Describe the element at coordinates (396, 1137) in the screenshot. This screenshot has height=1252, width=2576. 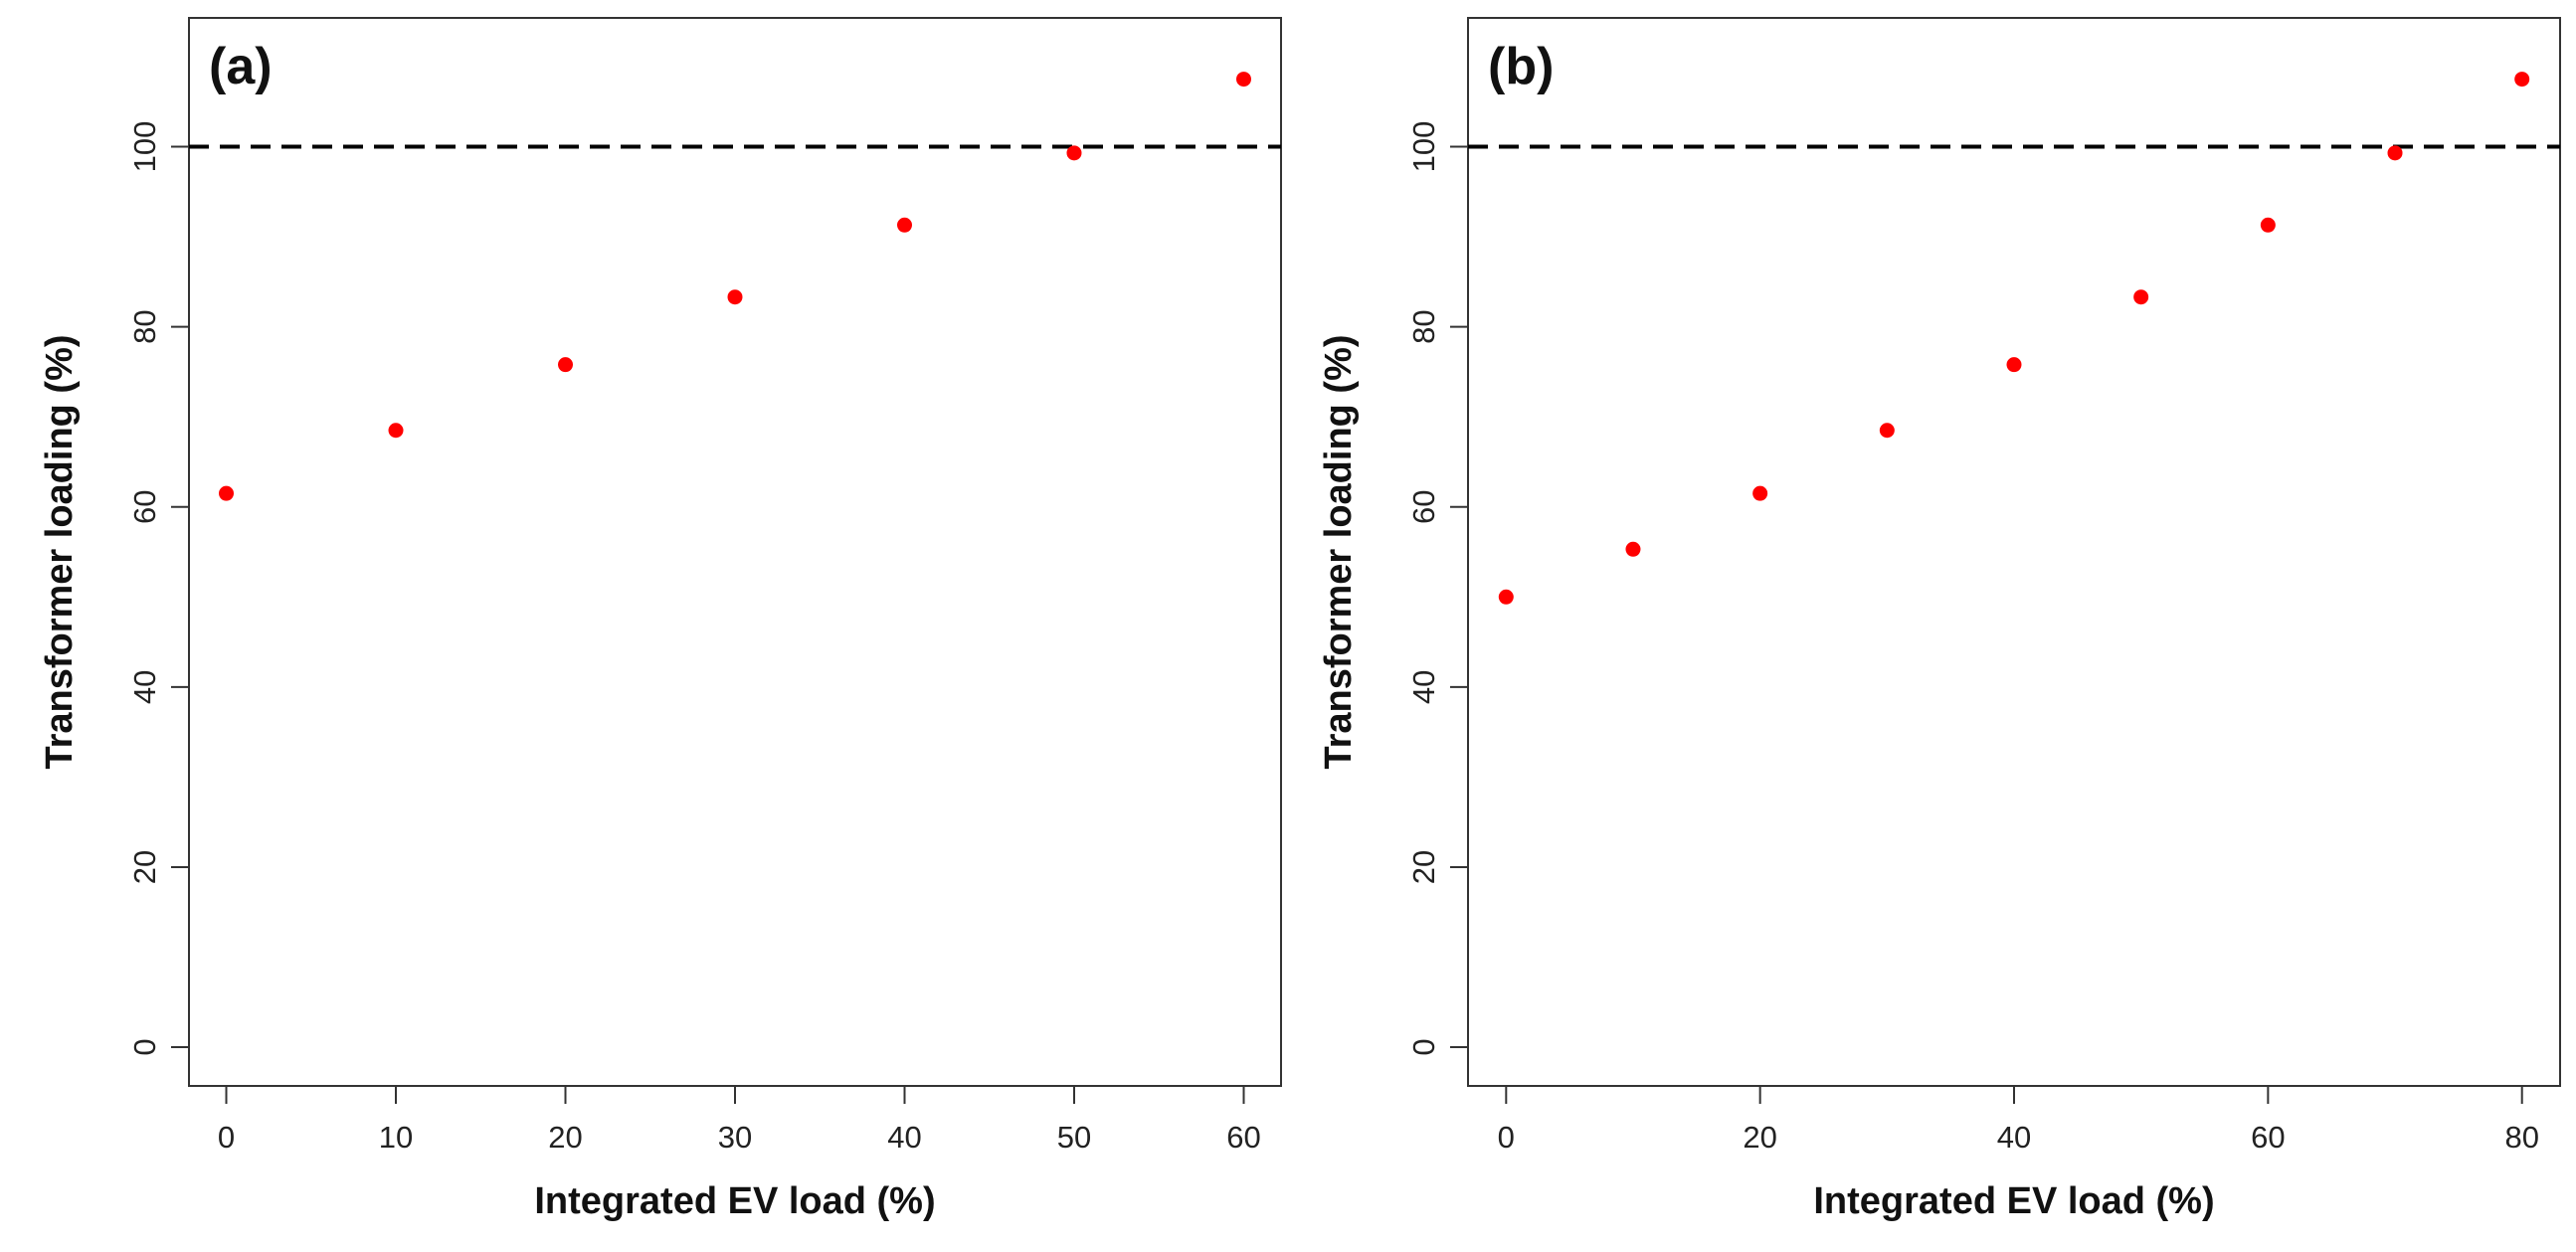
I see `x-tick-label: 10` at that location.